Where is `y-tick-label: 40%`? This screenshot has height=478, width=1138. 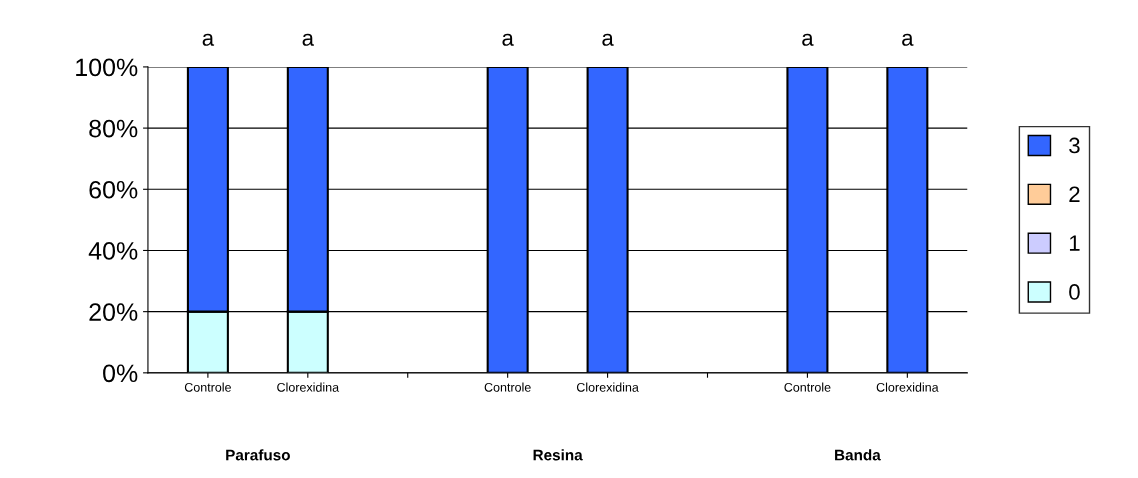 y-tick-label: 40% is located at coordinates (113, 251).